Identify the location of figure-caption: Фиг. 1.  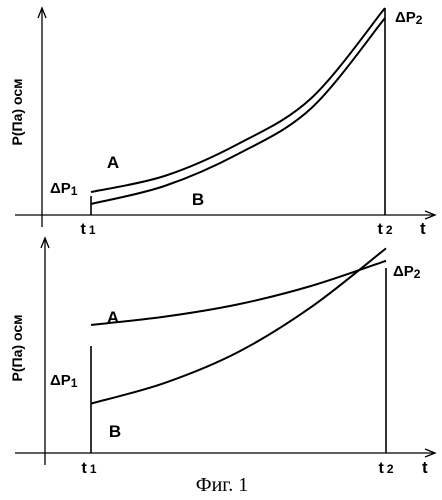
(222, 485).